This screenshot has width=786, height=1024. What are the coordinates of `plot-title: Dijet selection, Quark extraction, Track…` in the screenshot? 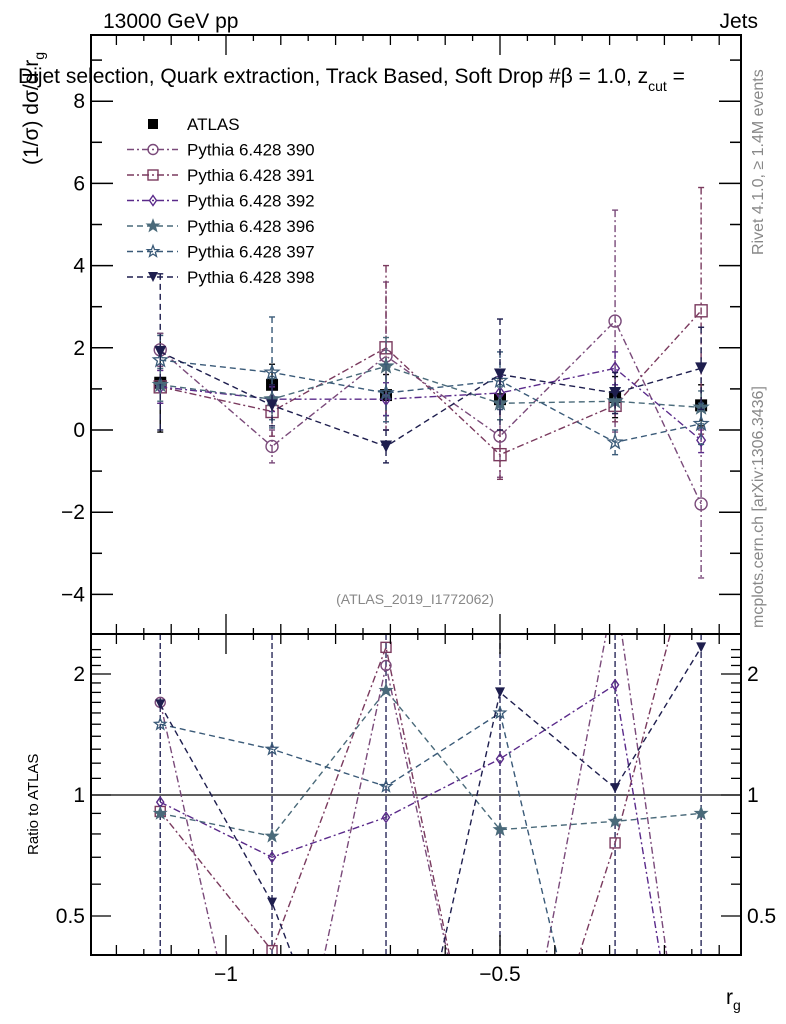 It's located at (351, 79).